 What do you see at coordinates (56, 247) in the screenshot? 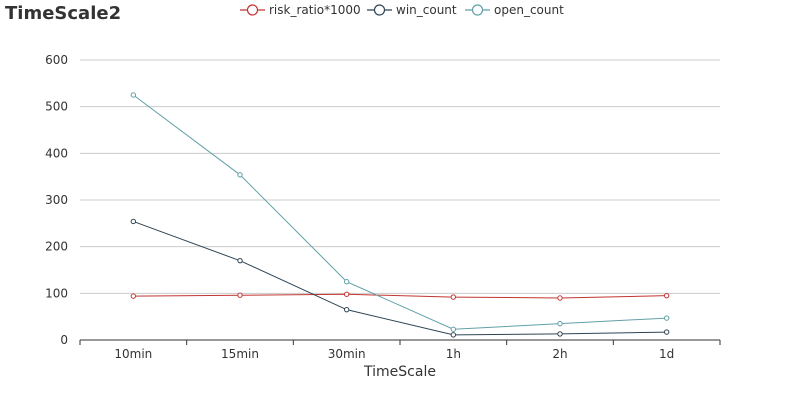
I see `y-tick-label: 200` at bounding box center [56, 247].